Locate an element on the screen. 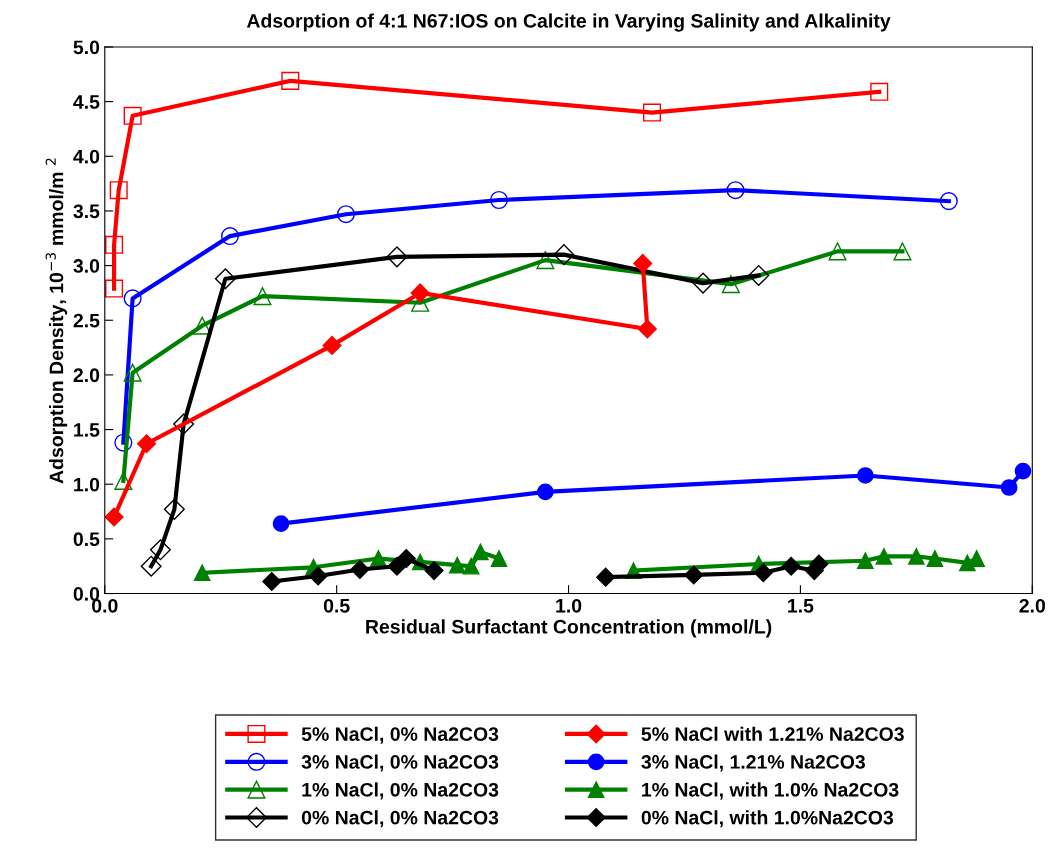 The width and height of the screenshot is (1048, 854). x-tick-label: 2.0 is located at coordinates (1032, 605).